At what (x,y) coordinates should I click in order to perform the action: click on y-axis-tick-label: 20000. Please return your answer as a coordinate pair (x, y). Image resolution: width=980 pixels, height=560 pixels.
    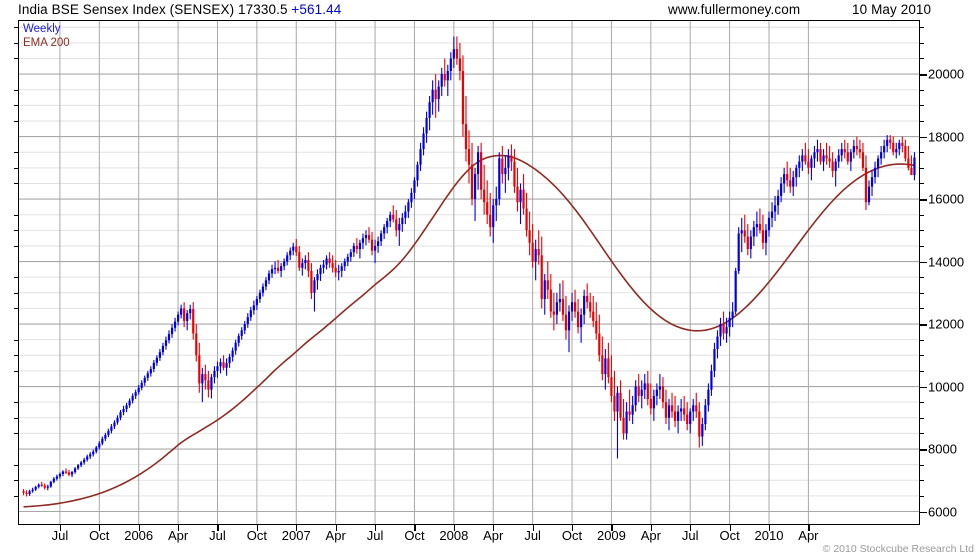
    Looking at the image, I should click on (946, 74).